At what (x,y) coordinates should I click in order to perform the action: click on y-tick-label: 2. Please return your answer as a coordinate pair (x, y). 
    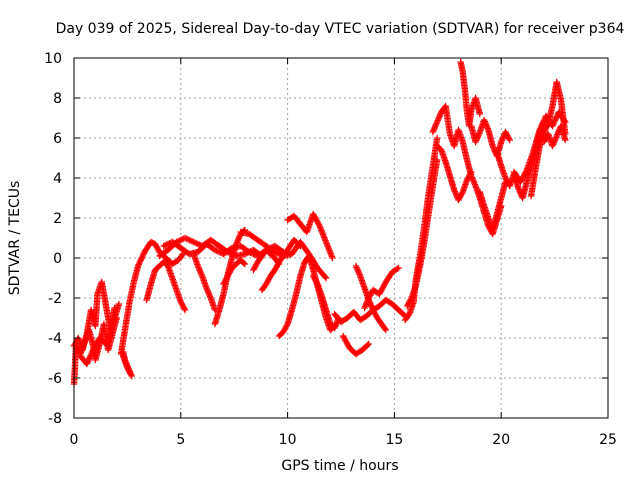
    Looking at the image, I should click on (57, 219).